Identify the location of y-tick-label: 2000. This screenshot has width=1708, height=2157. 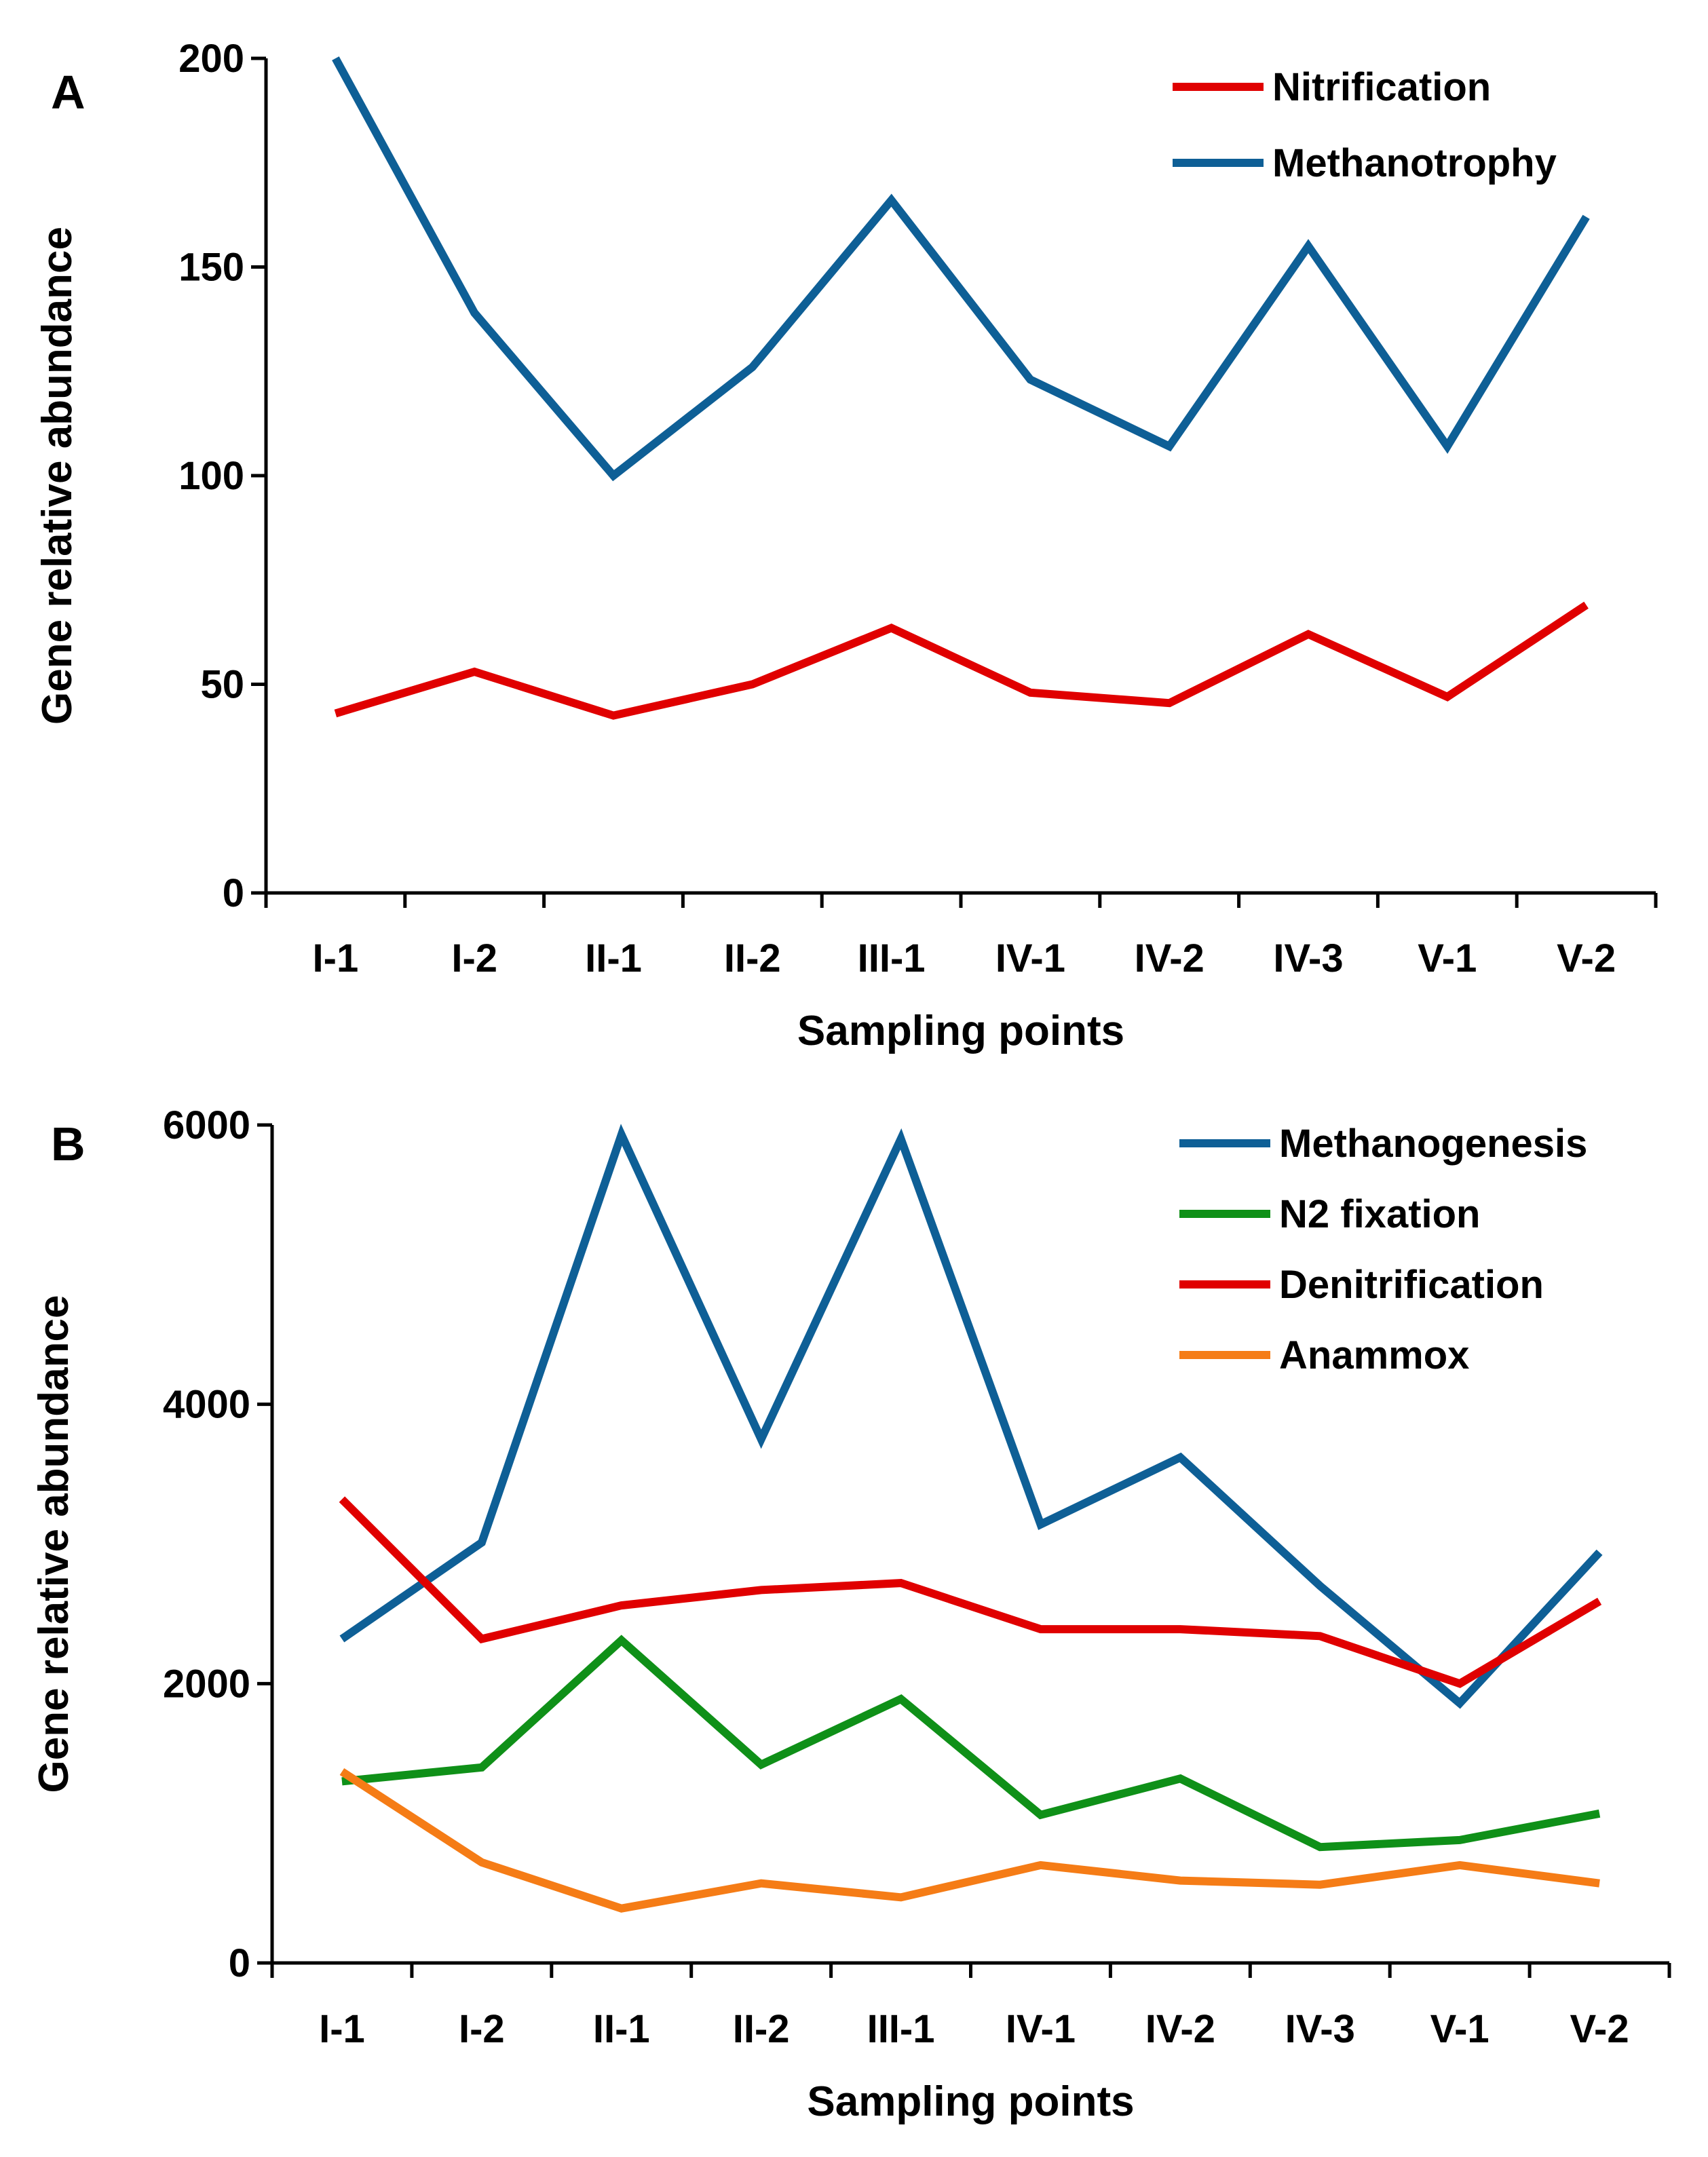
(206, 1684).